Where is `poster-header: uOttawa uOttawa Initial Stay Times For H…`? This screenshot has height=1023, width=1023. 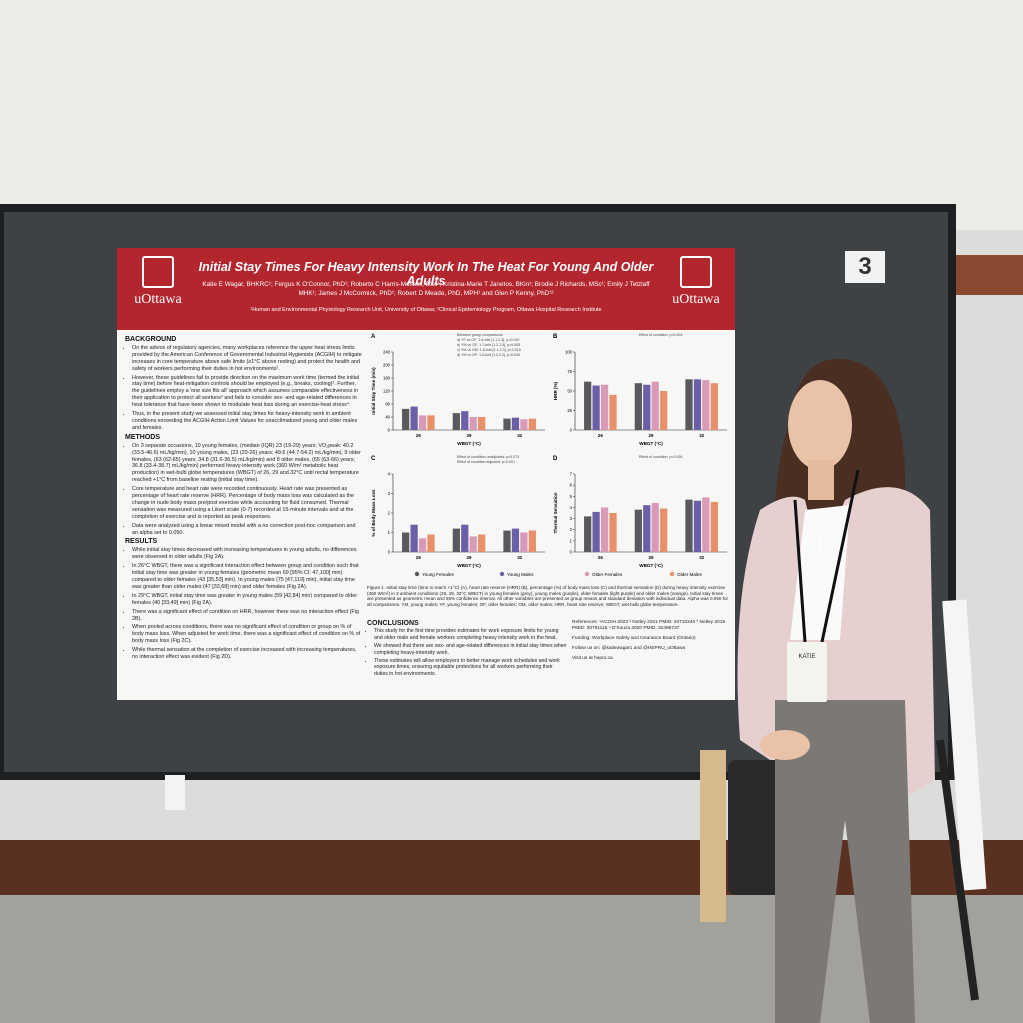
poster-header: uOttawa uOttawa Initial Stay Times For H… is located at coordinates (426, 289).